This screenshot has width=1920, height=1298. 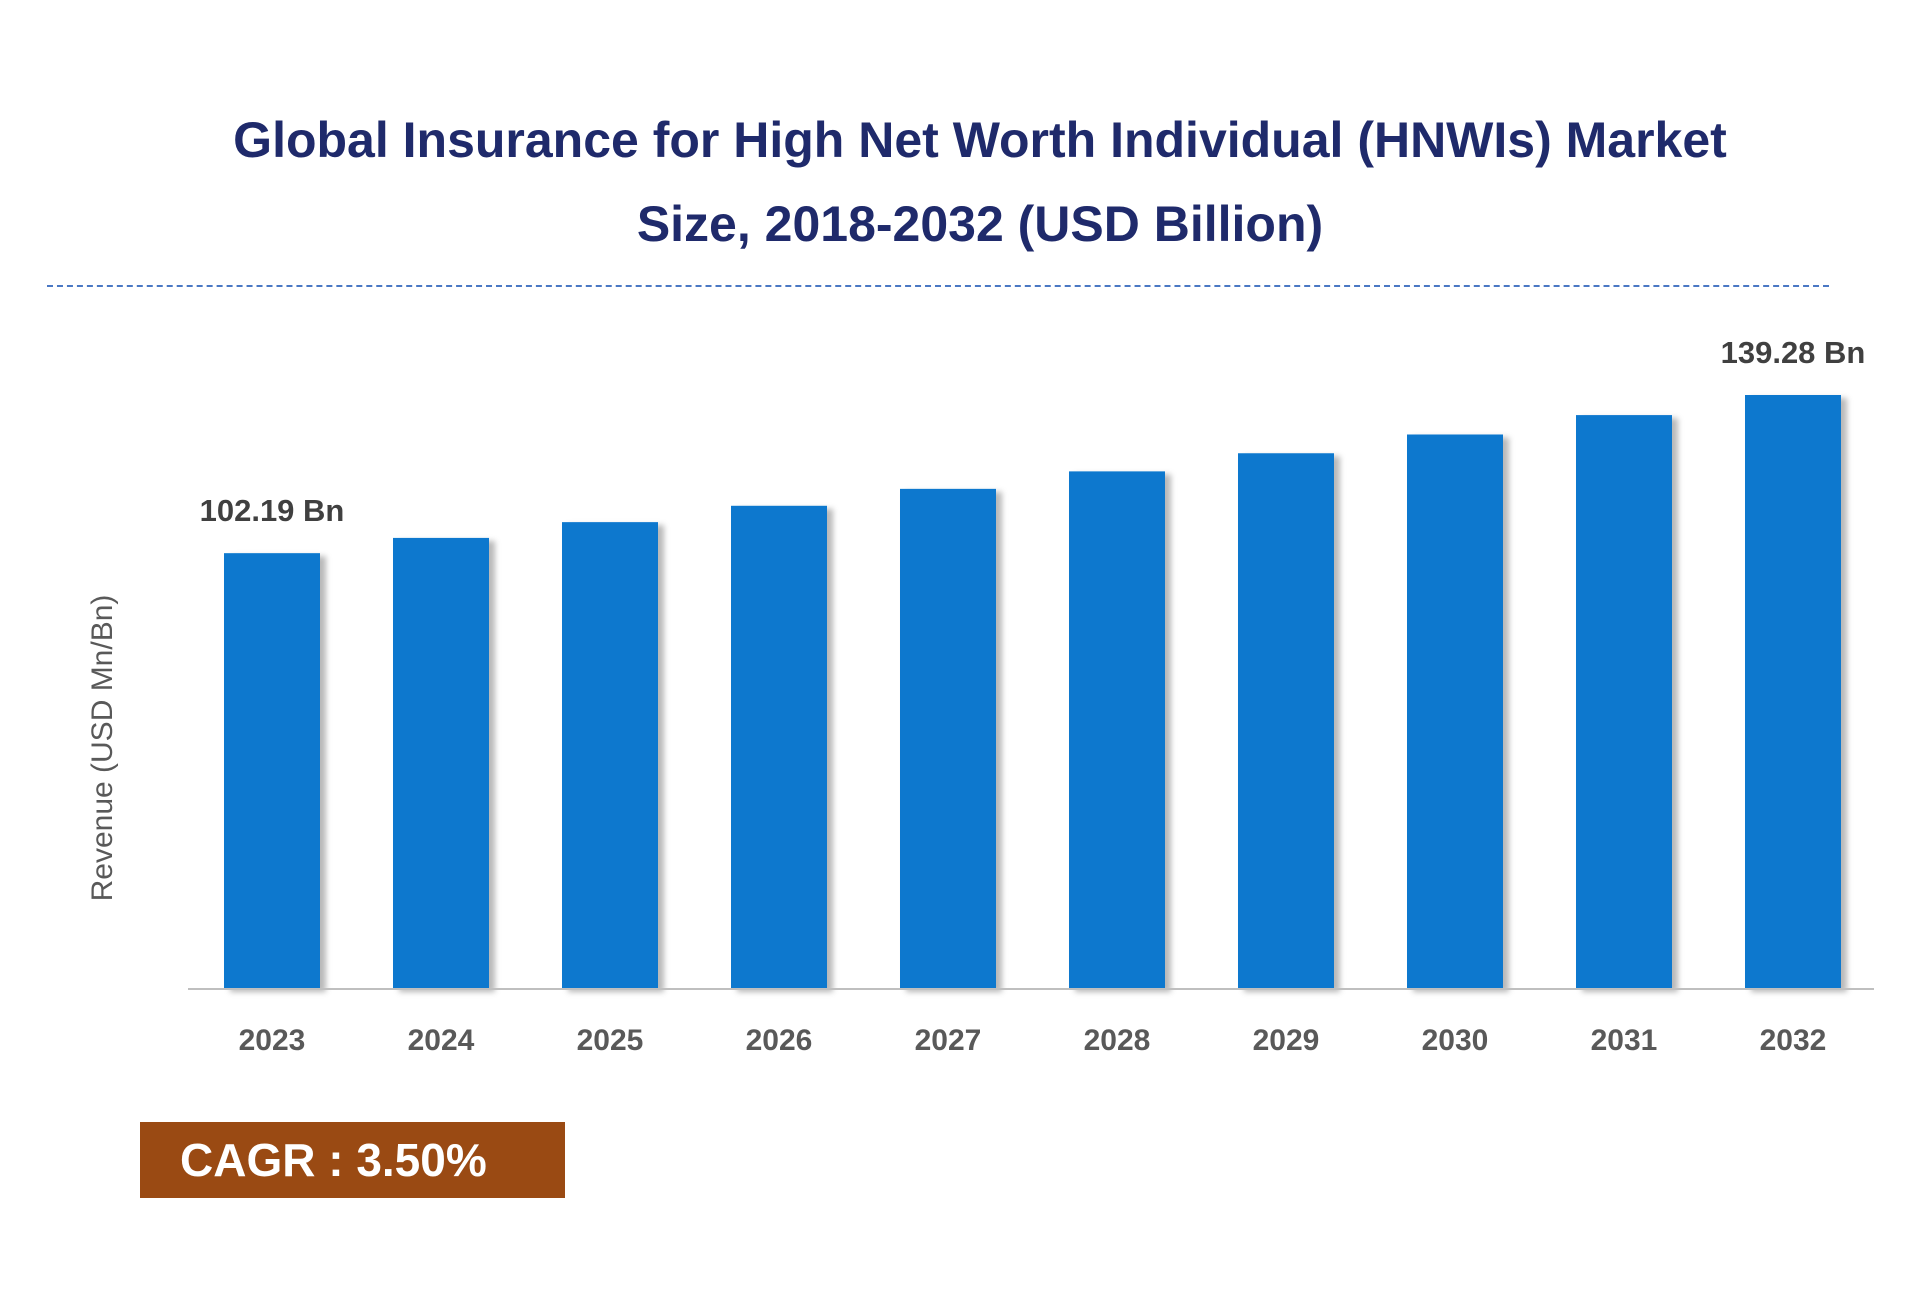 What do you see at coordinates (102, 748) in the screenshot?
I see `y-axis-label: Revenue (USD Mn/Bn)` at bounding box center [102, 748].